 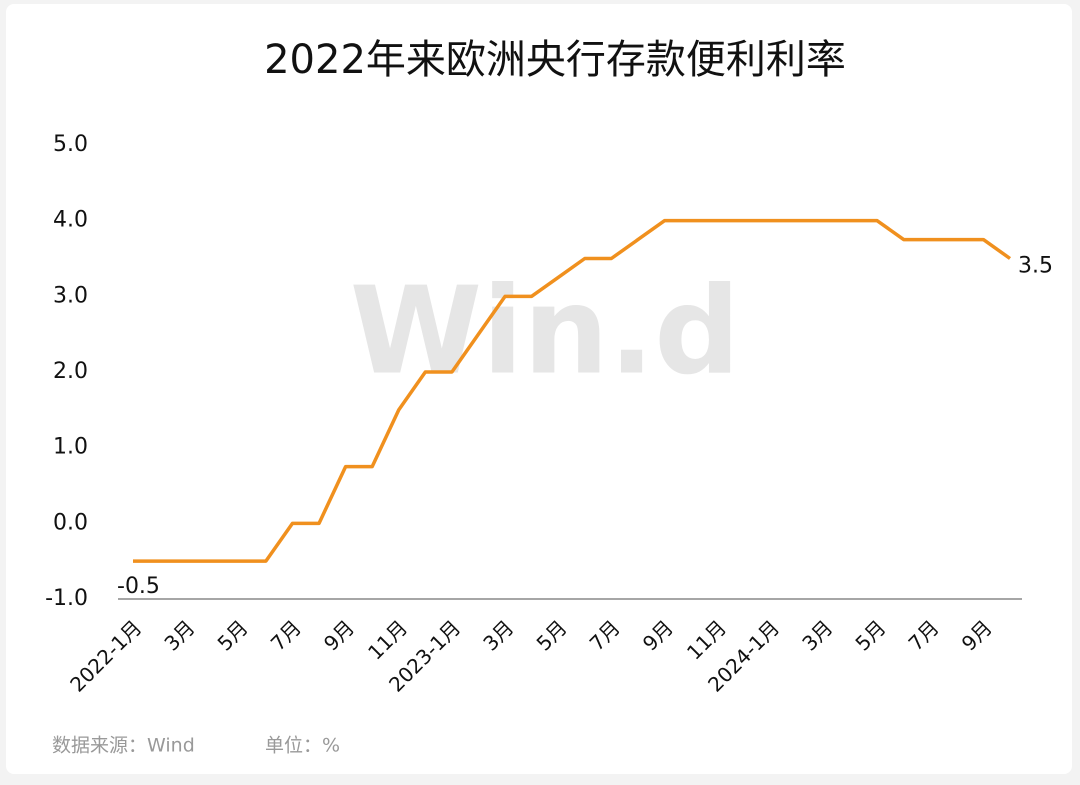 I want to click on watermark: Win.d, so click(x=545, y=332).